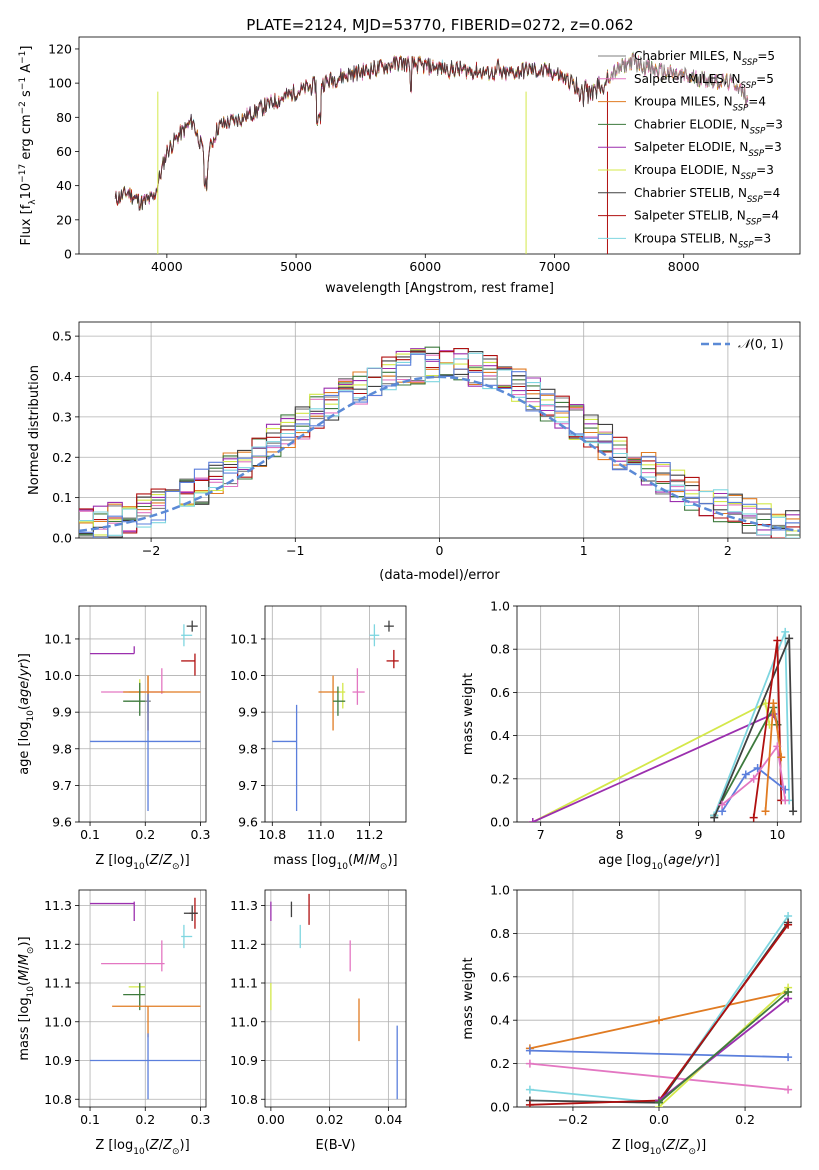 This screenshot has height=1170, width=819. Describe the element at coordinates (698, 834) in the screenshot. I see `x-tick-label: 9` at that location.